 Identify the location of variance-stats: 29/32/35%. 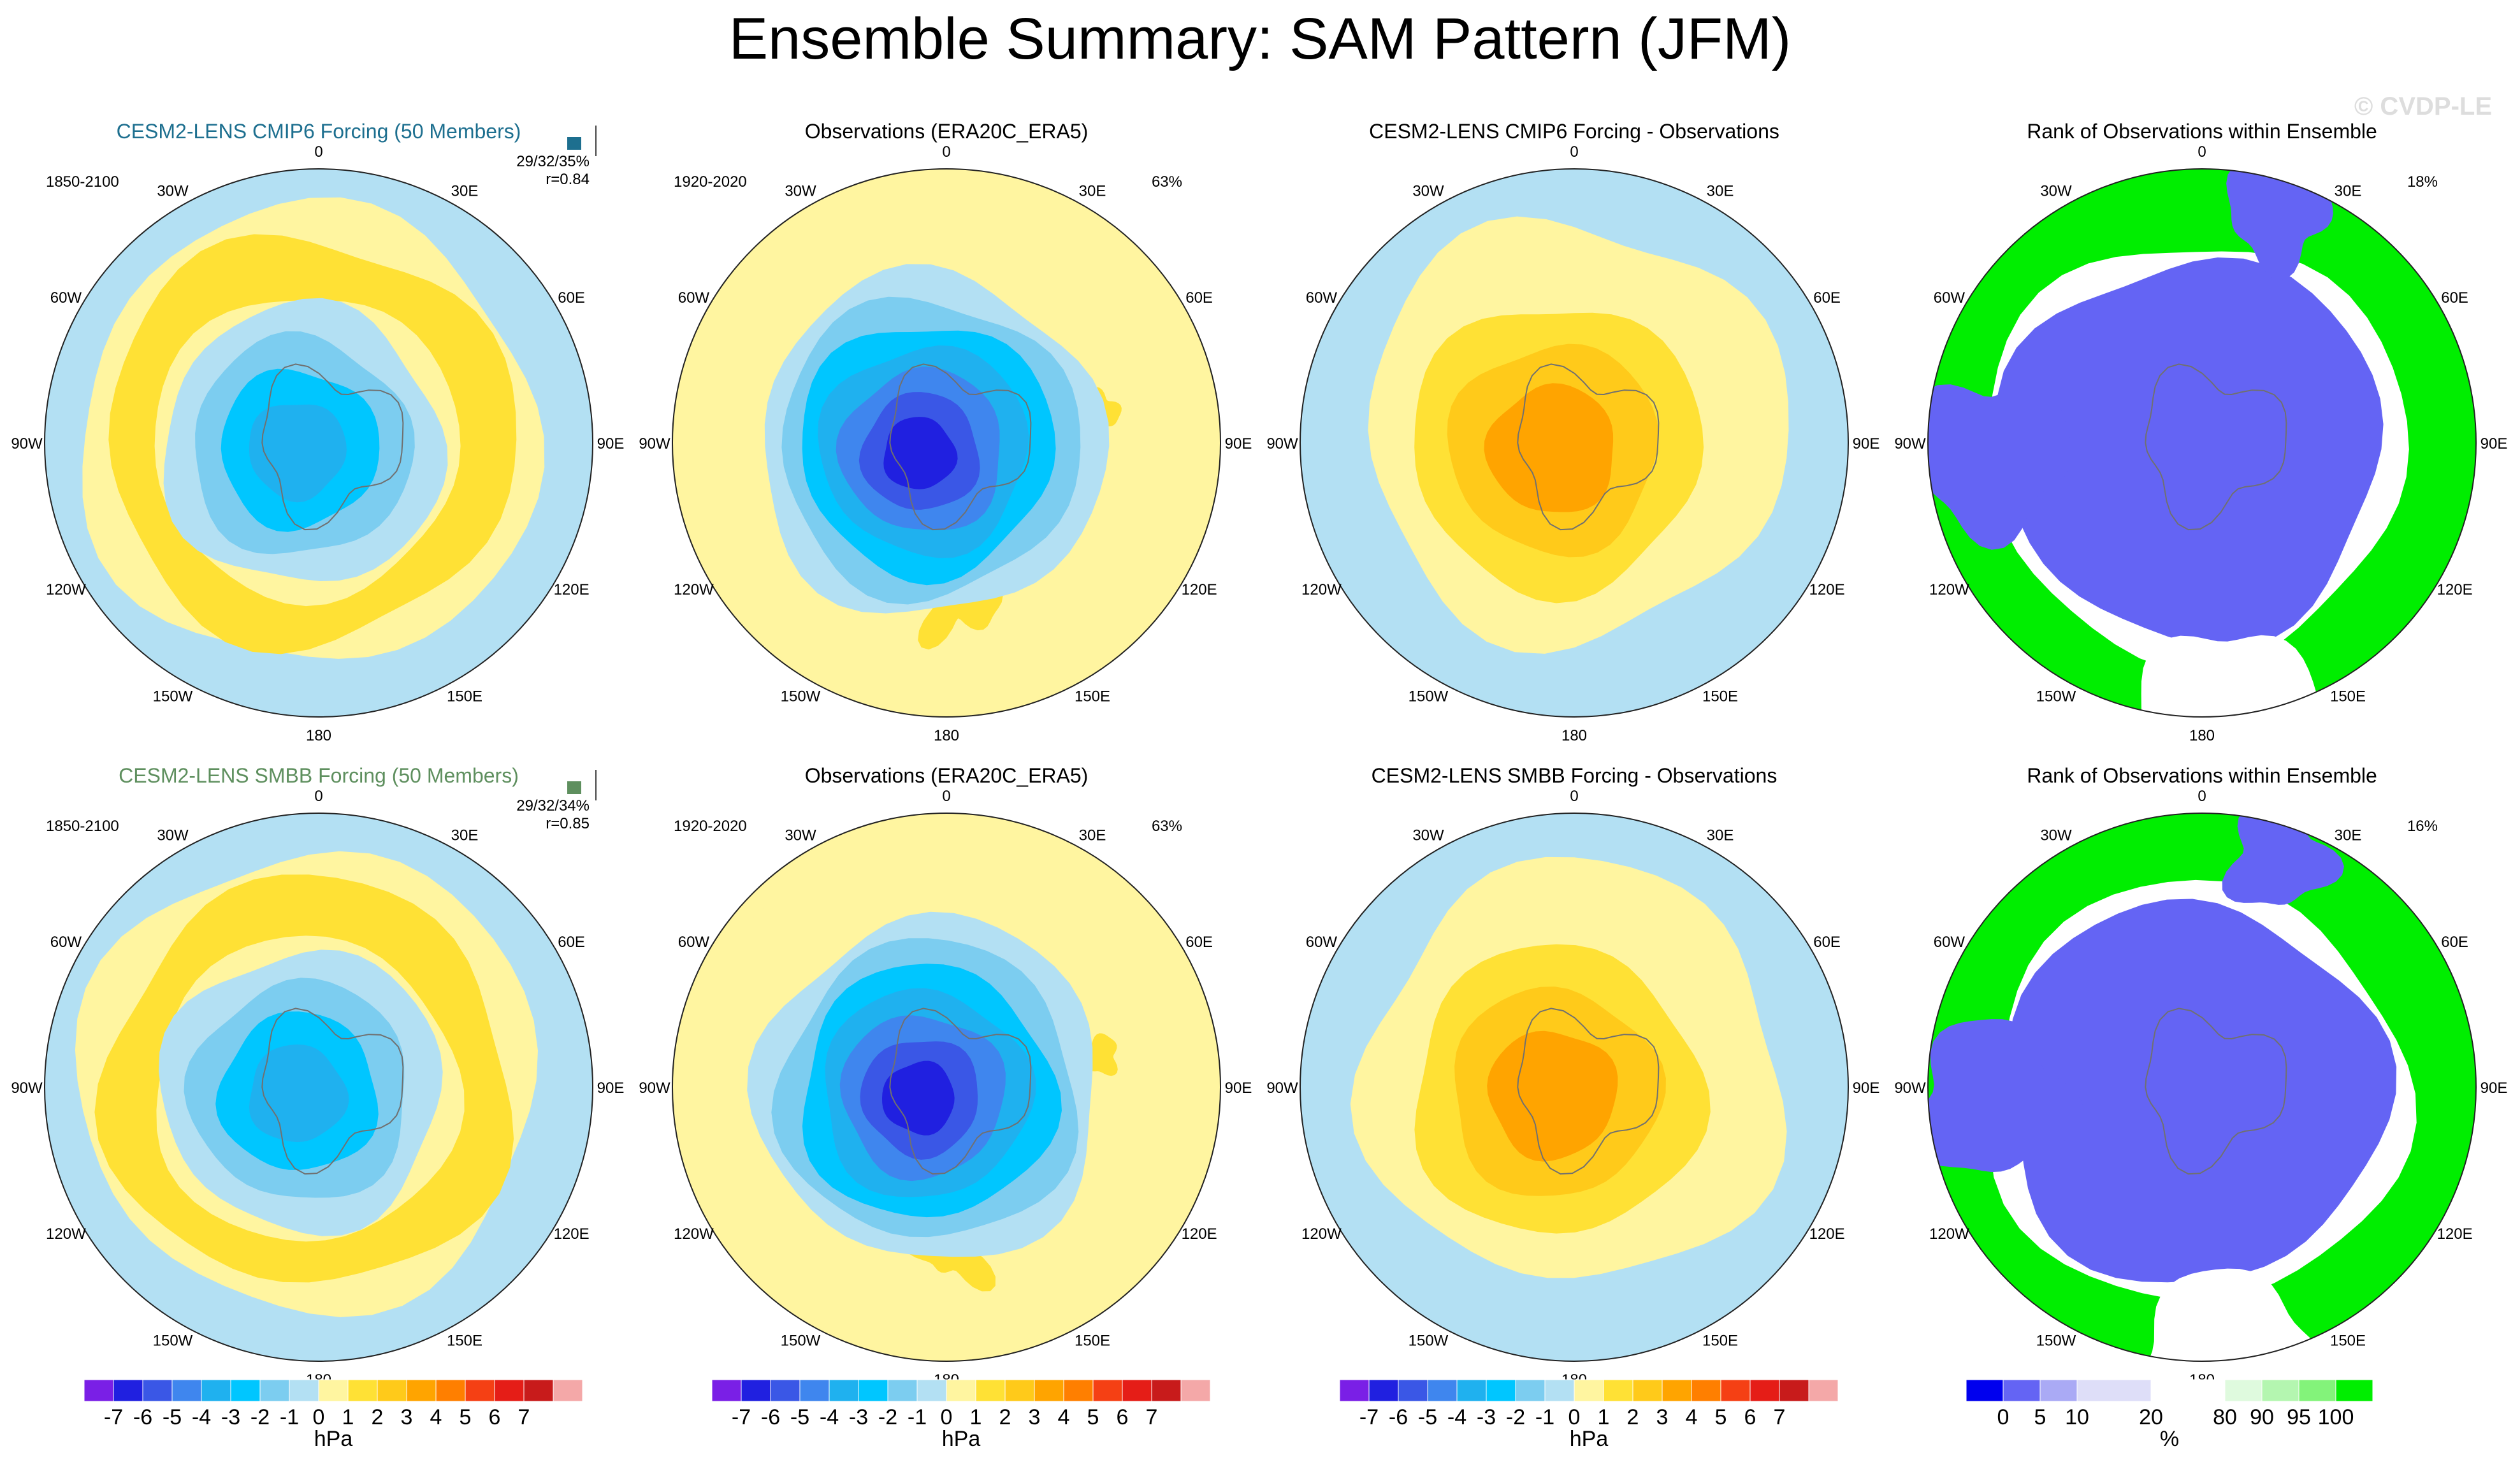
(553, 161).